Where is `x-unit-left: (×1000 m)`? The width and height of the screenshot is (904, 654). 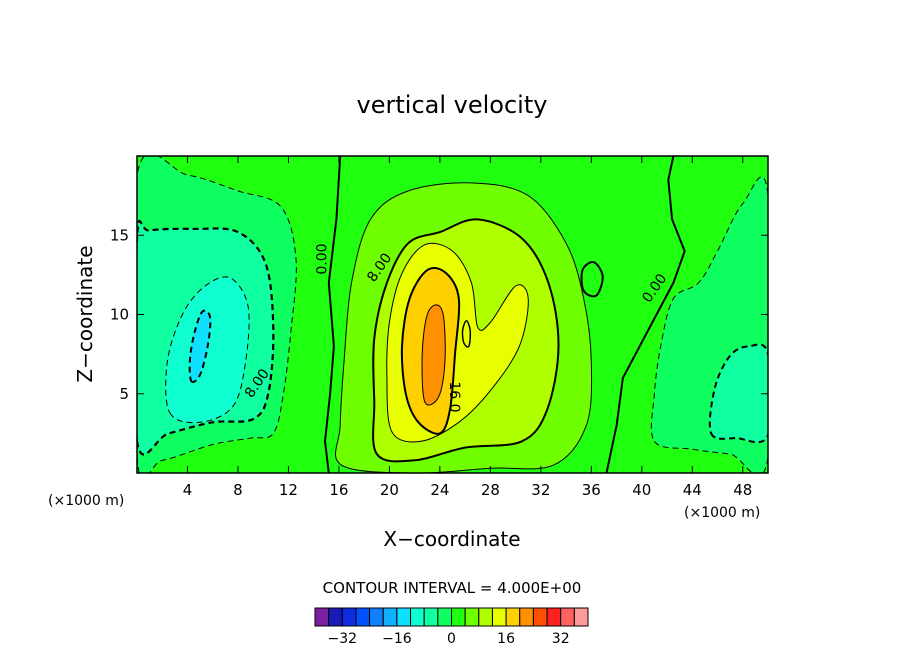 x-unit-left: (×1000 m) is located at coordinates (86, 501).